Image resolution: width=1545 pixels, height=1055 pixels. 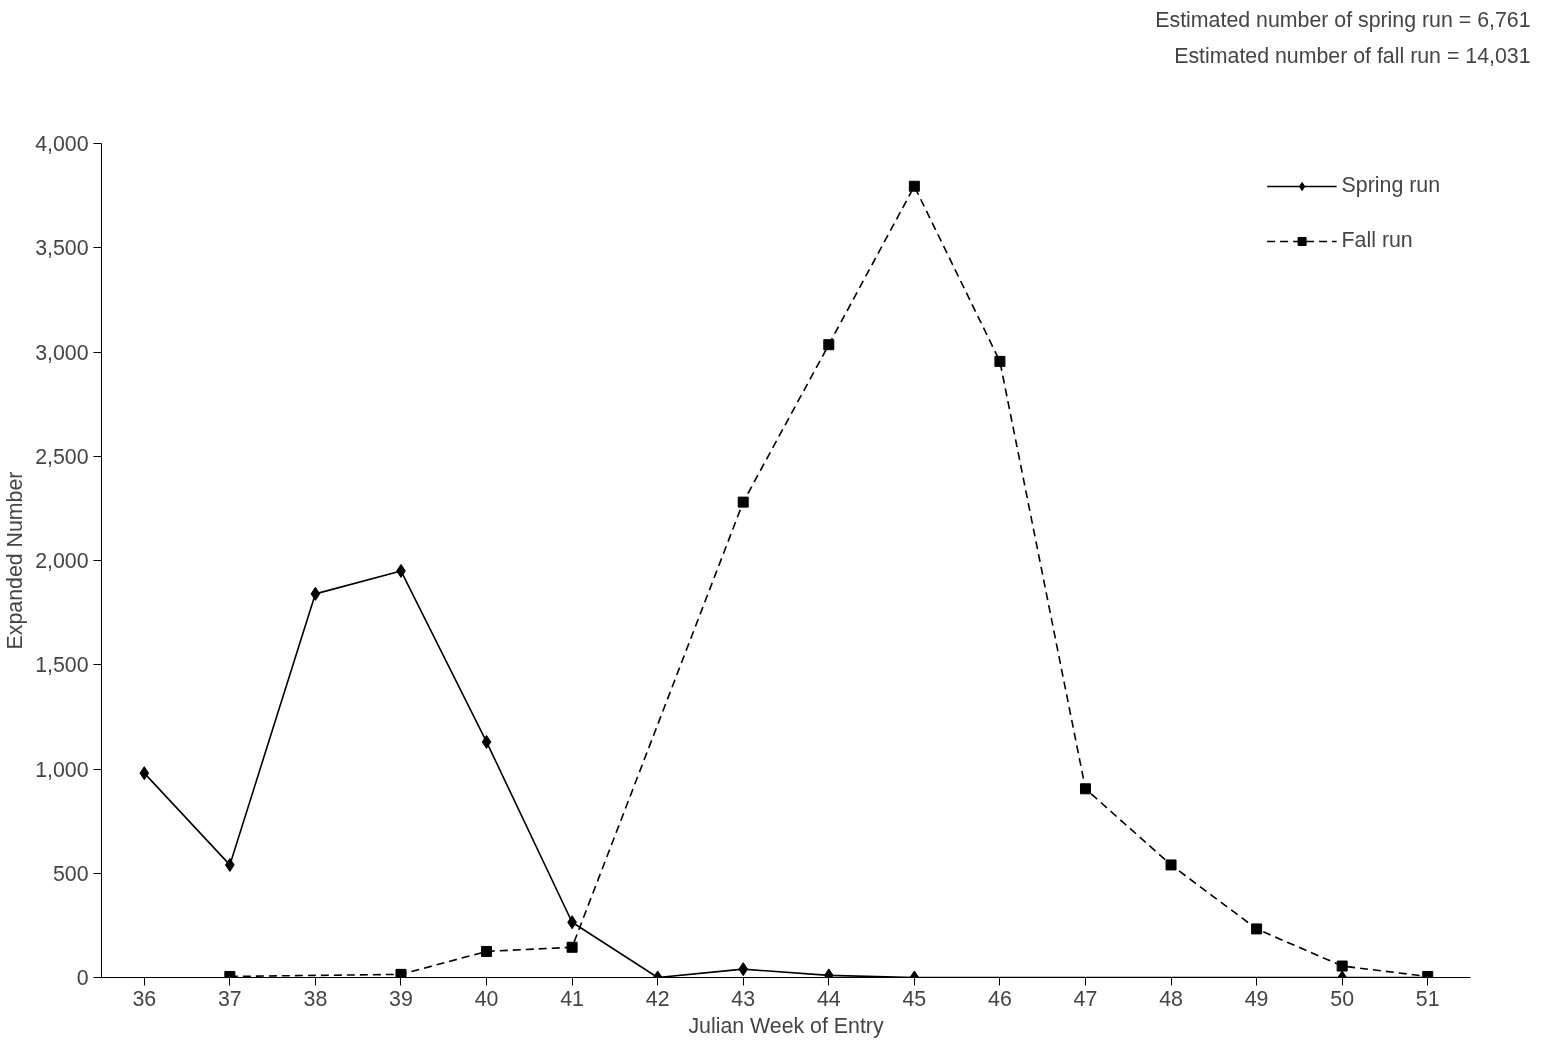 What do you see at coordinates (62, 665) in the screenshot?
I see `y-tick-label: 1,500` at bounding box center [62, 665].